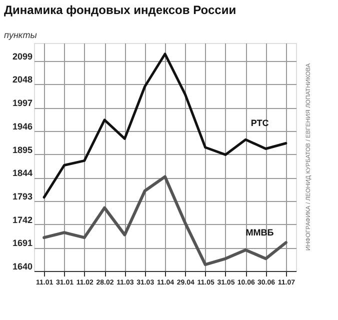 This screenshot has height=320, width=338. I want to click on chart-title: Динамика фондовых индексов России, so click(120, 10).